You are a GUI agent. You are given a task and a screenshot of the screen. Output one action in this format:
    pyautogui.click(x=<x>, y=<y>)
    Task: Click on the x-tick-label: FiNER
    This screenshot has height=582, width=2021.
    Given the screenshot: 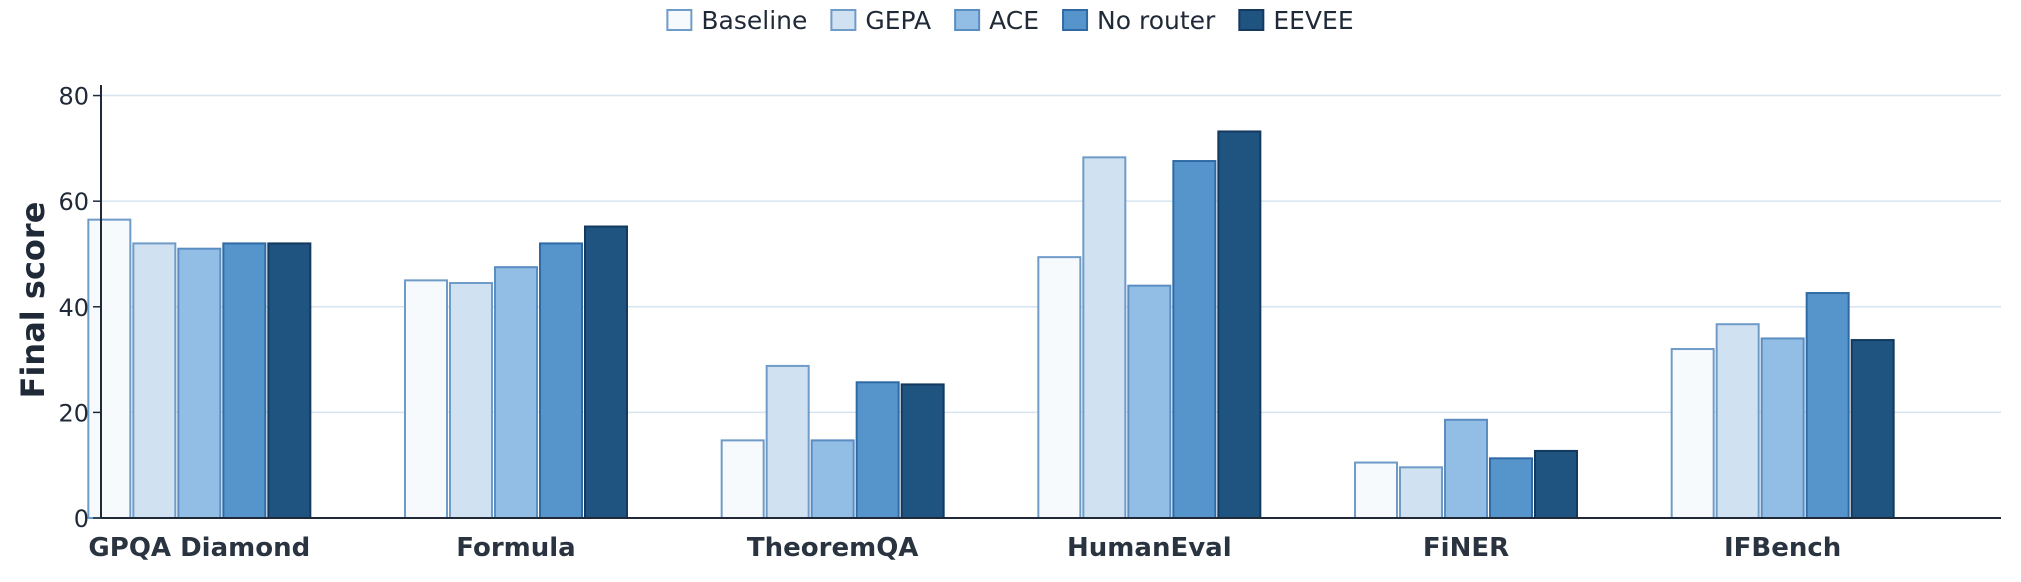 What is the action you would take?
    pyautogui.click(x=1466, y=548)
    